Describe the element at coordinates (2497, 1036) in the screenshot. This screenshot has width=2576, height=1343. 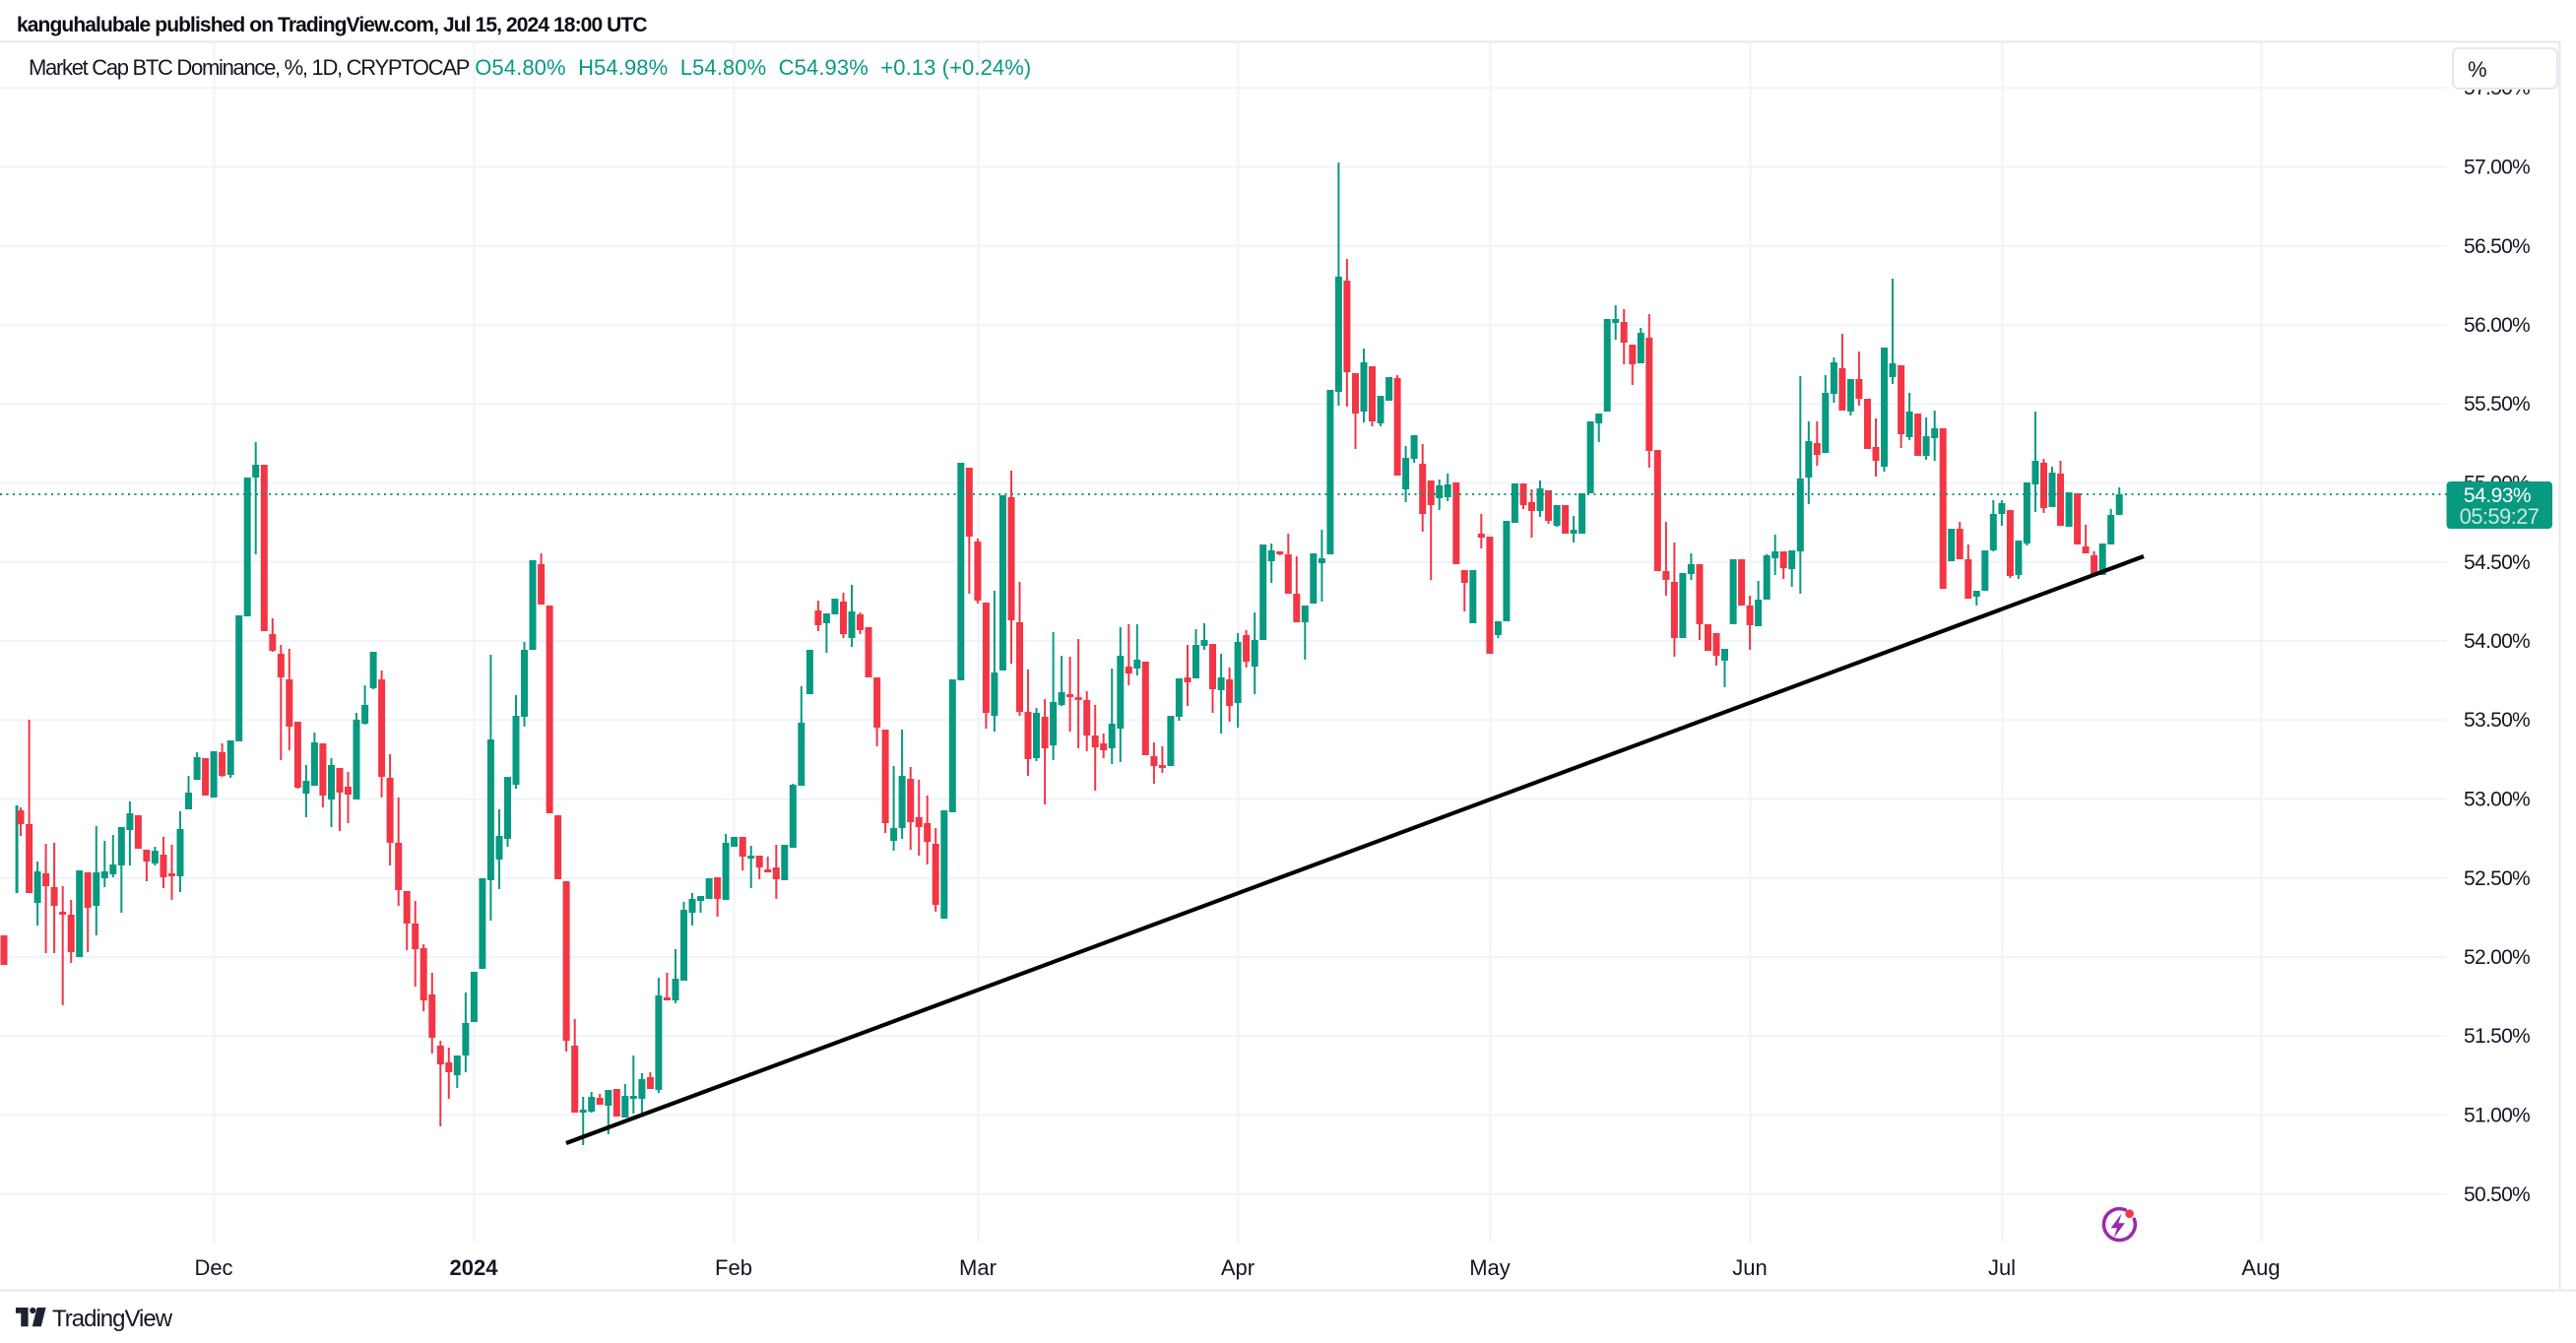
I see `svg-text: 51.50%` at that location.